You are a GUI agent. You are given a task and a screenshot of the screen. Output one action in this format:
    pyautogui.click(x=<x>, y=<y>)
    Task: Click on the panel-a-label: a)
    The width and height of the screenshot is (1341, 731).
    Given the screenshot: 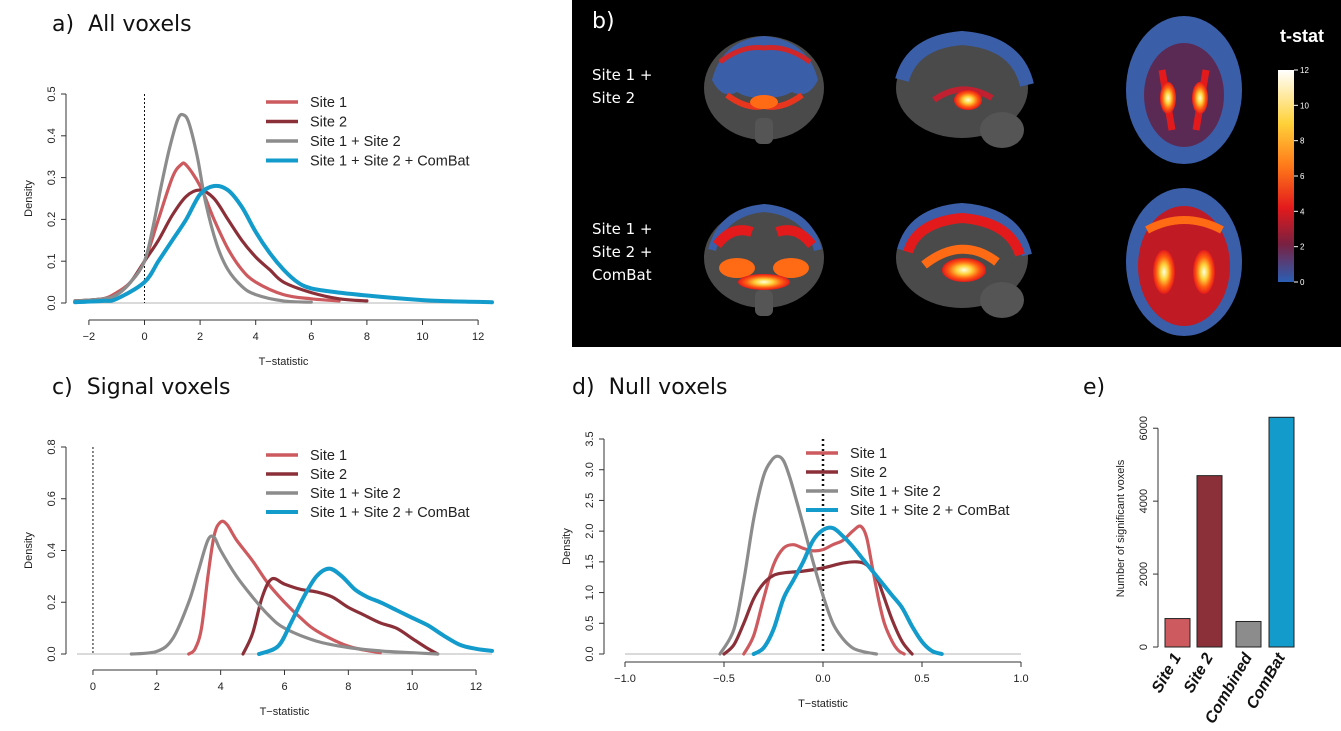 What is the action you would take?
    pyautogui.click(x=63, y=24)
    